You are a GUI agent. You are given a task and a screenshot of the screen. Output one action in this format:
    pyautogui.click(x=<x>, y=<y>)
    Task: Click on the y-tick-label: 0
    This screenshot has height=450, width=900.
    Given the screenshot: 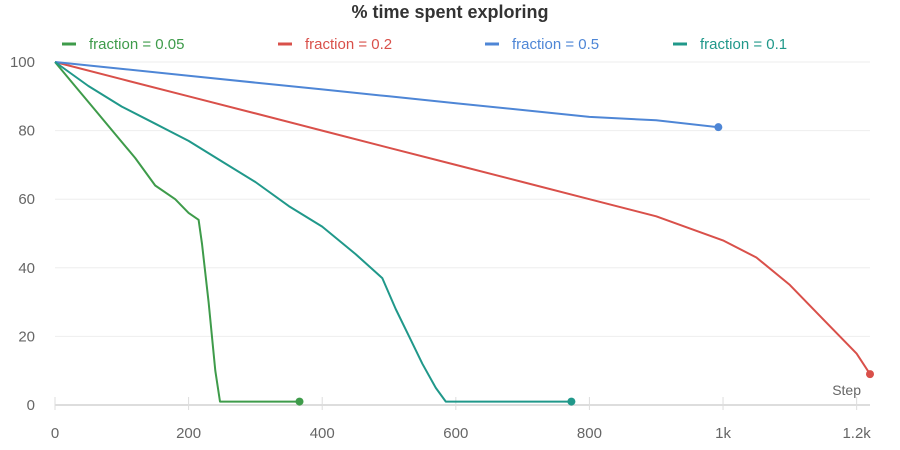 What is the action you would take?
    pyautogui.click(x=31, y=405)
    